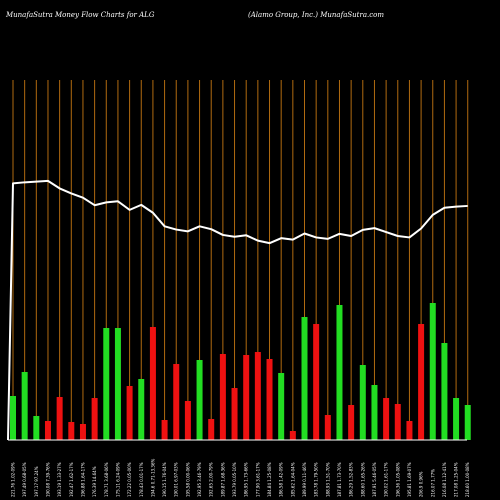 The image size is (500, 500). Describe the element at coordinates (211, 479) in the screenshot. I see `x-tick-label: 192.65 2.00-79%` at that location.